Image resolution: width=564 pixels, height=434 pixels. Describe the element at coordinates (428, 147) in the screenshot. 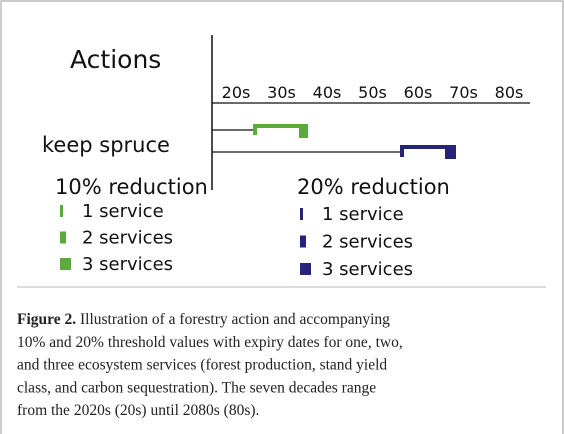

I see `navy-bracket` at that location.